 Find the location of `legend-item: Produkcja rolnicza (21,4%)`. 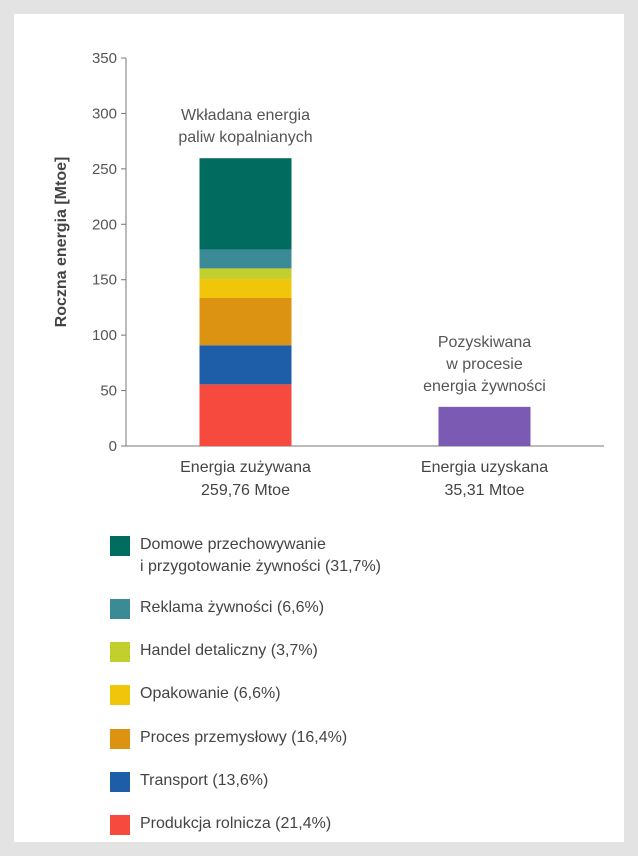

legend-item: Produkcja rolnicza (21,4%) is located at coordinates (220, 824).